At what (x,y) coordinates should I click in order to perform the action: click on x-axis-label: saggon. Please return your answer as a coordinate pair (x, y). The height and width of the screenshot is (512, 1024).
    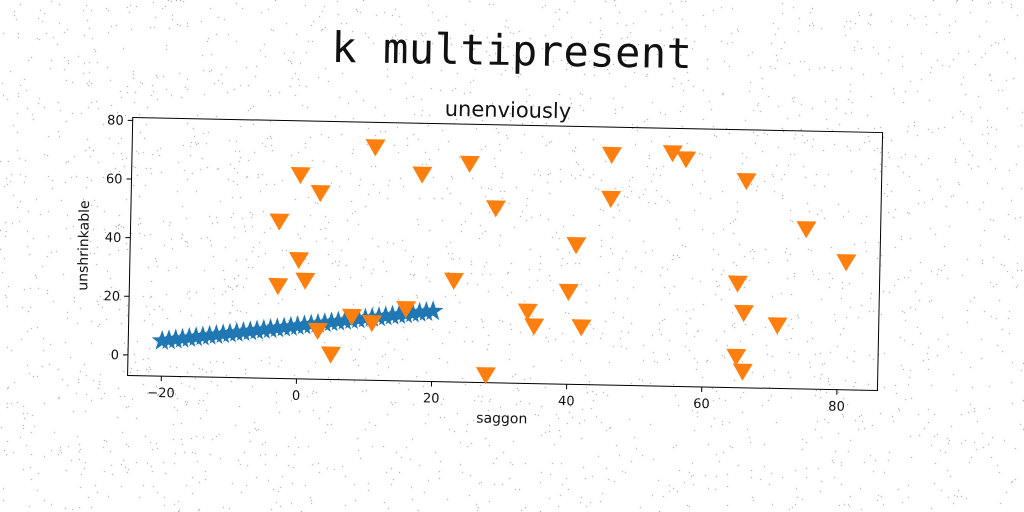
    Looking at the image, I should click on (501, 418).